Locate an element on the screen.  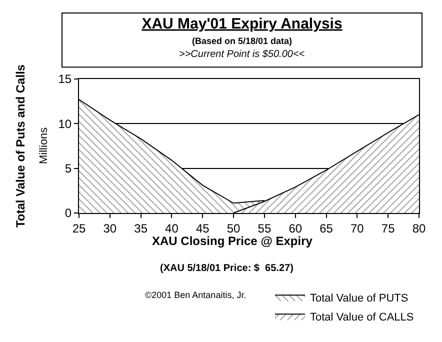
x-tick-label: 50 is located at coordinates (233, 228).